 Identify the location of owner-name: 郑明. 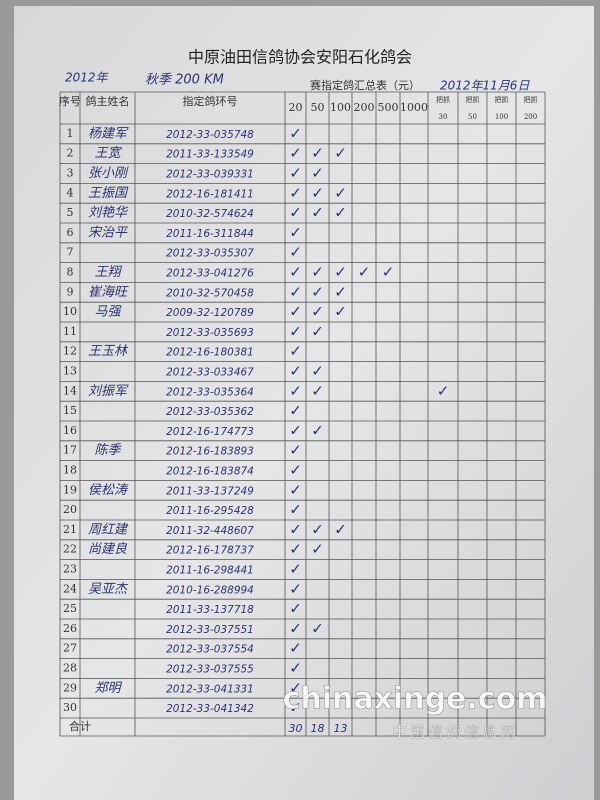
(108, 688).